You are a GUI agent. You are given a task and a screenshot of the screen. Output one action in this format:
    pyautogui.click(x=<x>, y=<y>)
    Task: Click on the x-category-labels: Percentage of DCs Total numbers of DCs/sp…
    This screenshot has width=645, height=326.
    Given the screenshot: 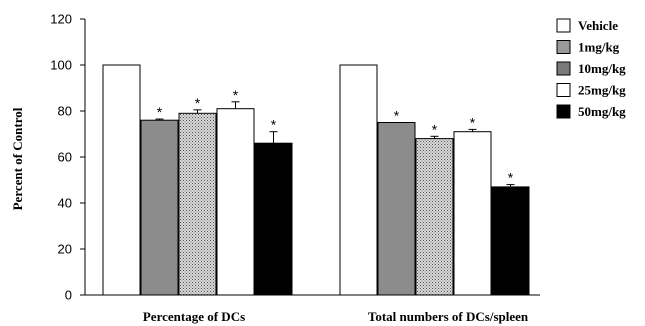 What is the action you would take?
    pyautogui.click(x=336, y=316)
    